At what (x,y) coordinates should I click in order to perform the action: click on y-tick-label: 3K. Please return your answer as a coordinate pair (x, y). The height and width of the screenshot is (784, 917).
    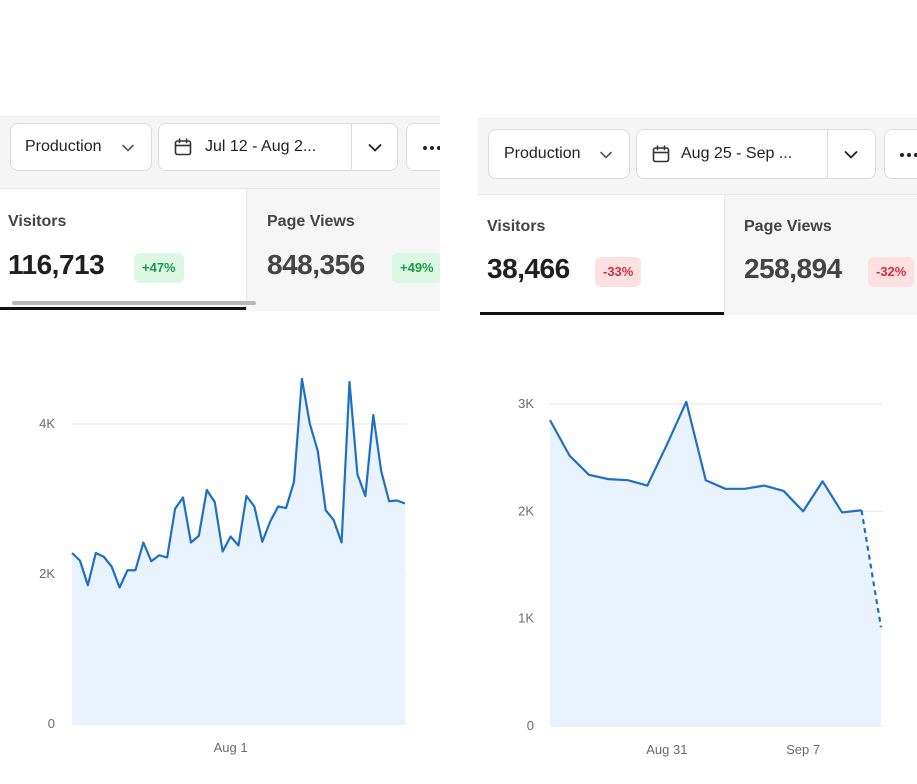
    Looking at the image, I should click on (526, 403).